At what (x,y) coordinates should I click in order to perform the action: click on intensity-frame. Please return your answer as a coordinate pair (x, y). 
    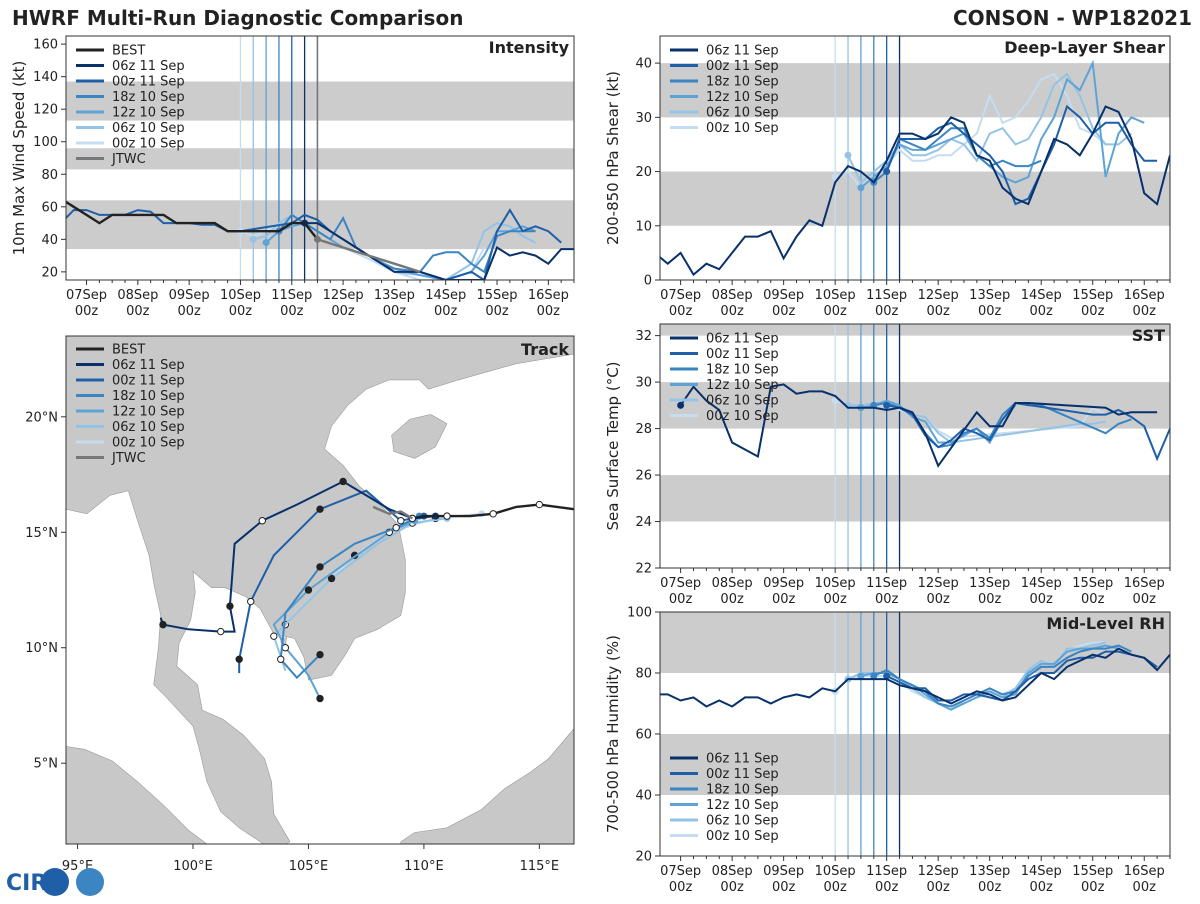
    Looking at the image, I should click on (320, 158).